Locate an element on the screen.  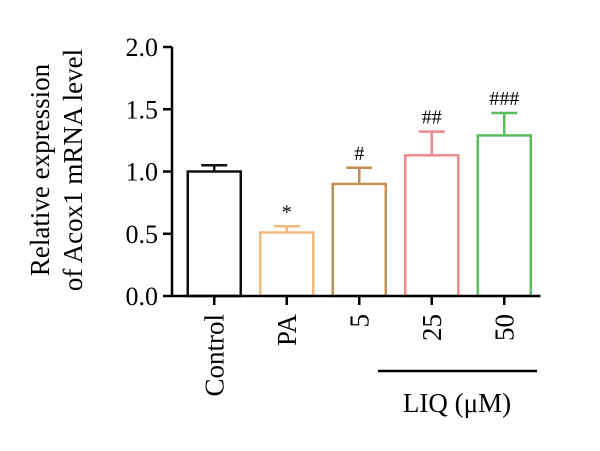
significance-label: # is located at coordinates (359, 154).